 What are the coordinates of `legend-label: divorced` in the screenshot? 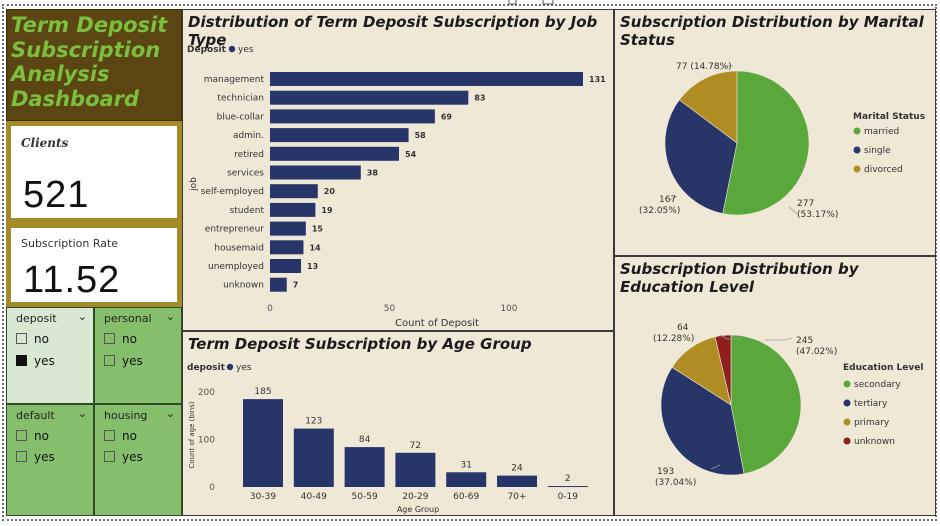 It's located at (883, 170).